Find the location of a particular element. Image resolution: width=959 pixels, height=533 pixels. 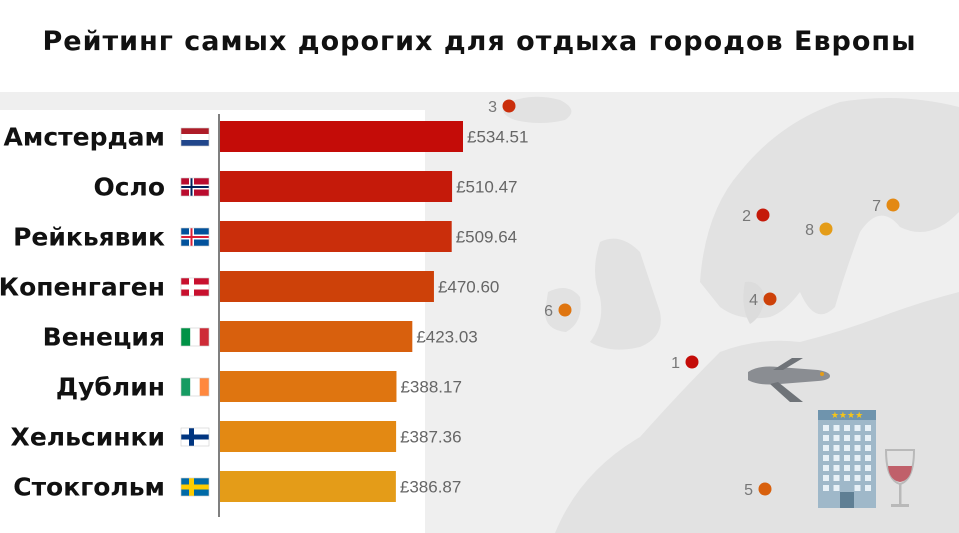

map-marker-8: 8 is located at coordinates (819, 230).